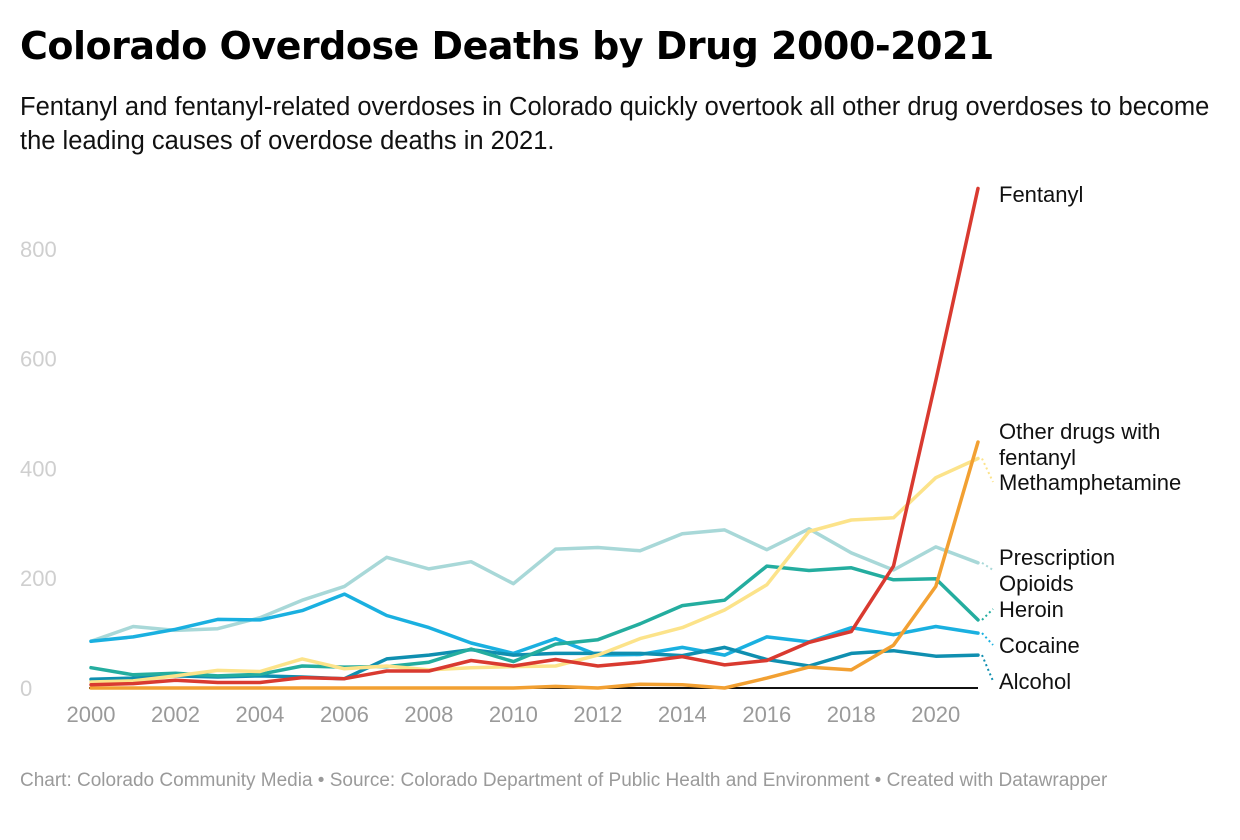  What do you see at coordinates (851, 714) in the screenshot?
I see `x-tick-label: 2018` at bounding box center [851, 714].